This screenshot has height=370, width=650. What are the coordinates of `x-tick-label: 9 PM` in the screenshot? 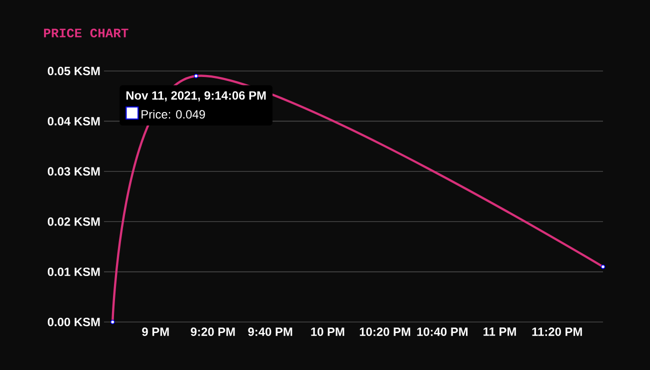 It's located at (155, 332).